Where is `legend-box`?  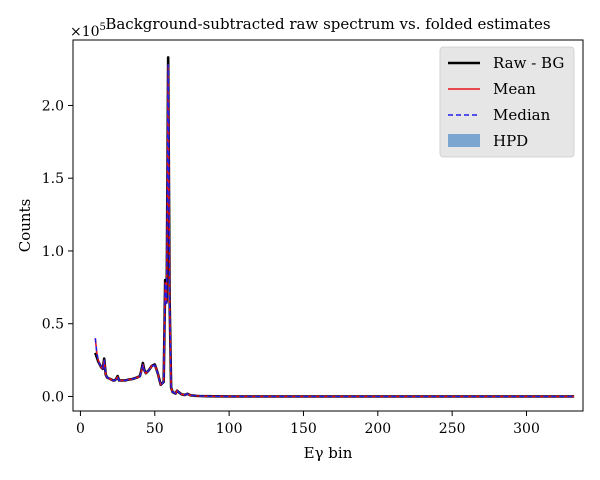
legend-box is located at coordinates (507, 102).